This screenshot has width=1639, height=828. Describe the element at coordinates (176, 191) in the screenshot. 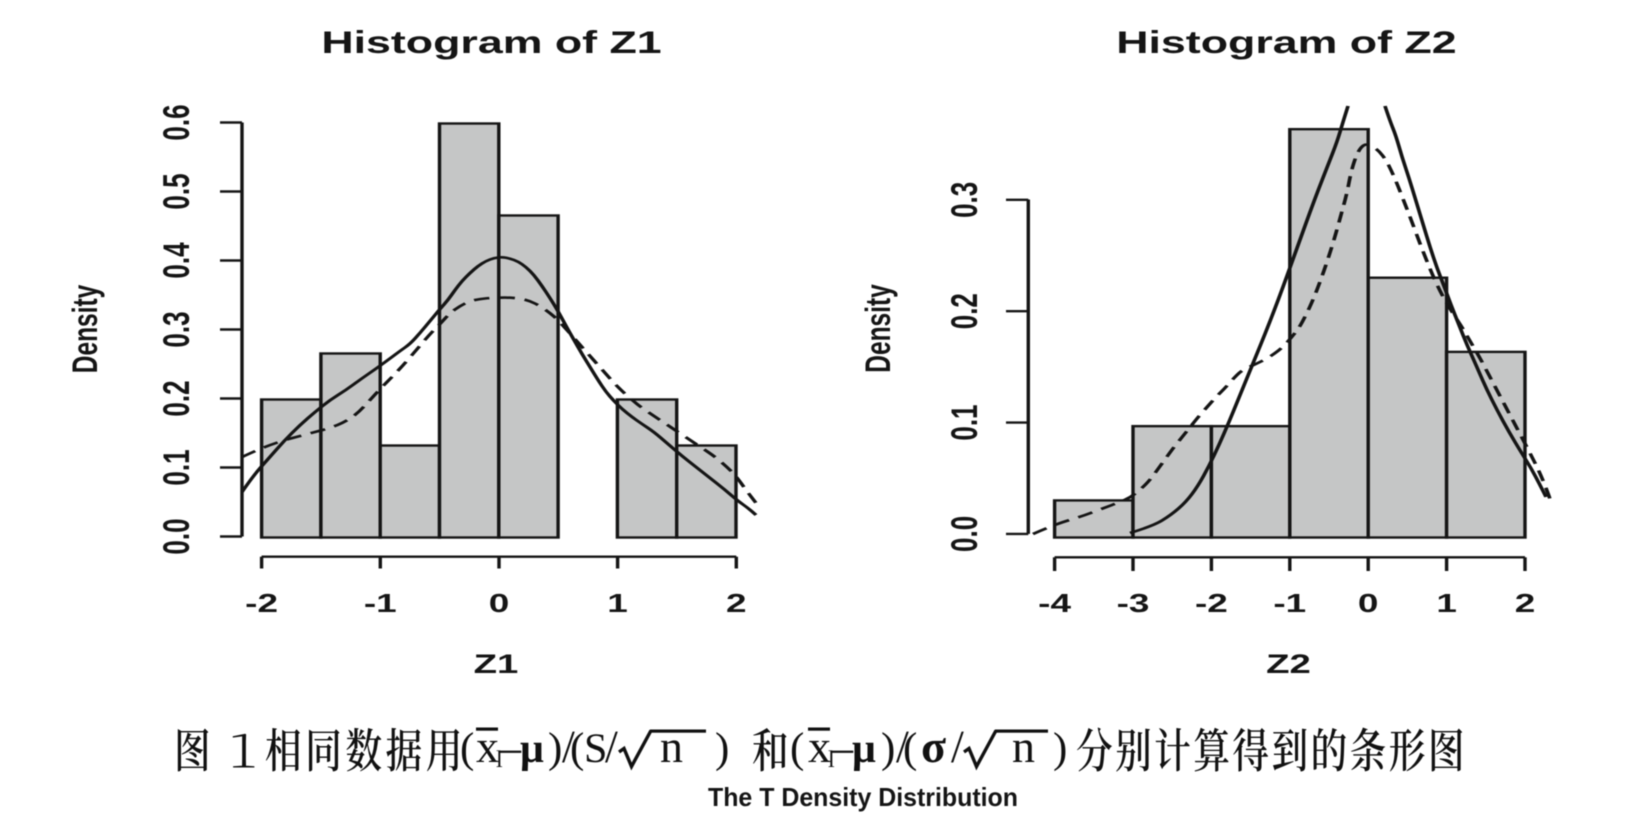

I see `svg-text: 0.5` at that location.